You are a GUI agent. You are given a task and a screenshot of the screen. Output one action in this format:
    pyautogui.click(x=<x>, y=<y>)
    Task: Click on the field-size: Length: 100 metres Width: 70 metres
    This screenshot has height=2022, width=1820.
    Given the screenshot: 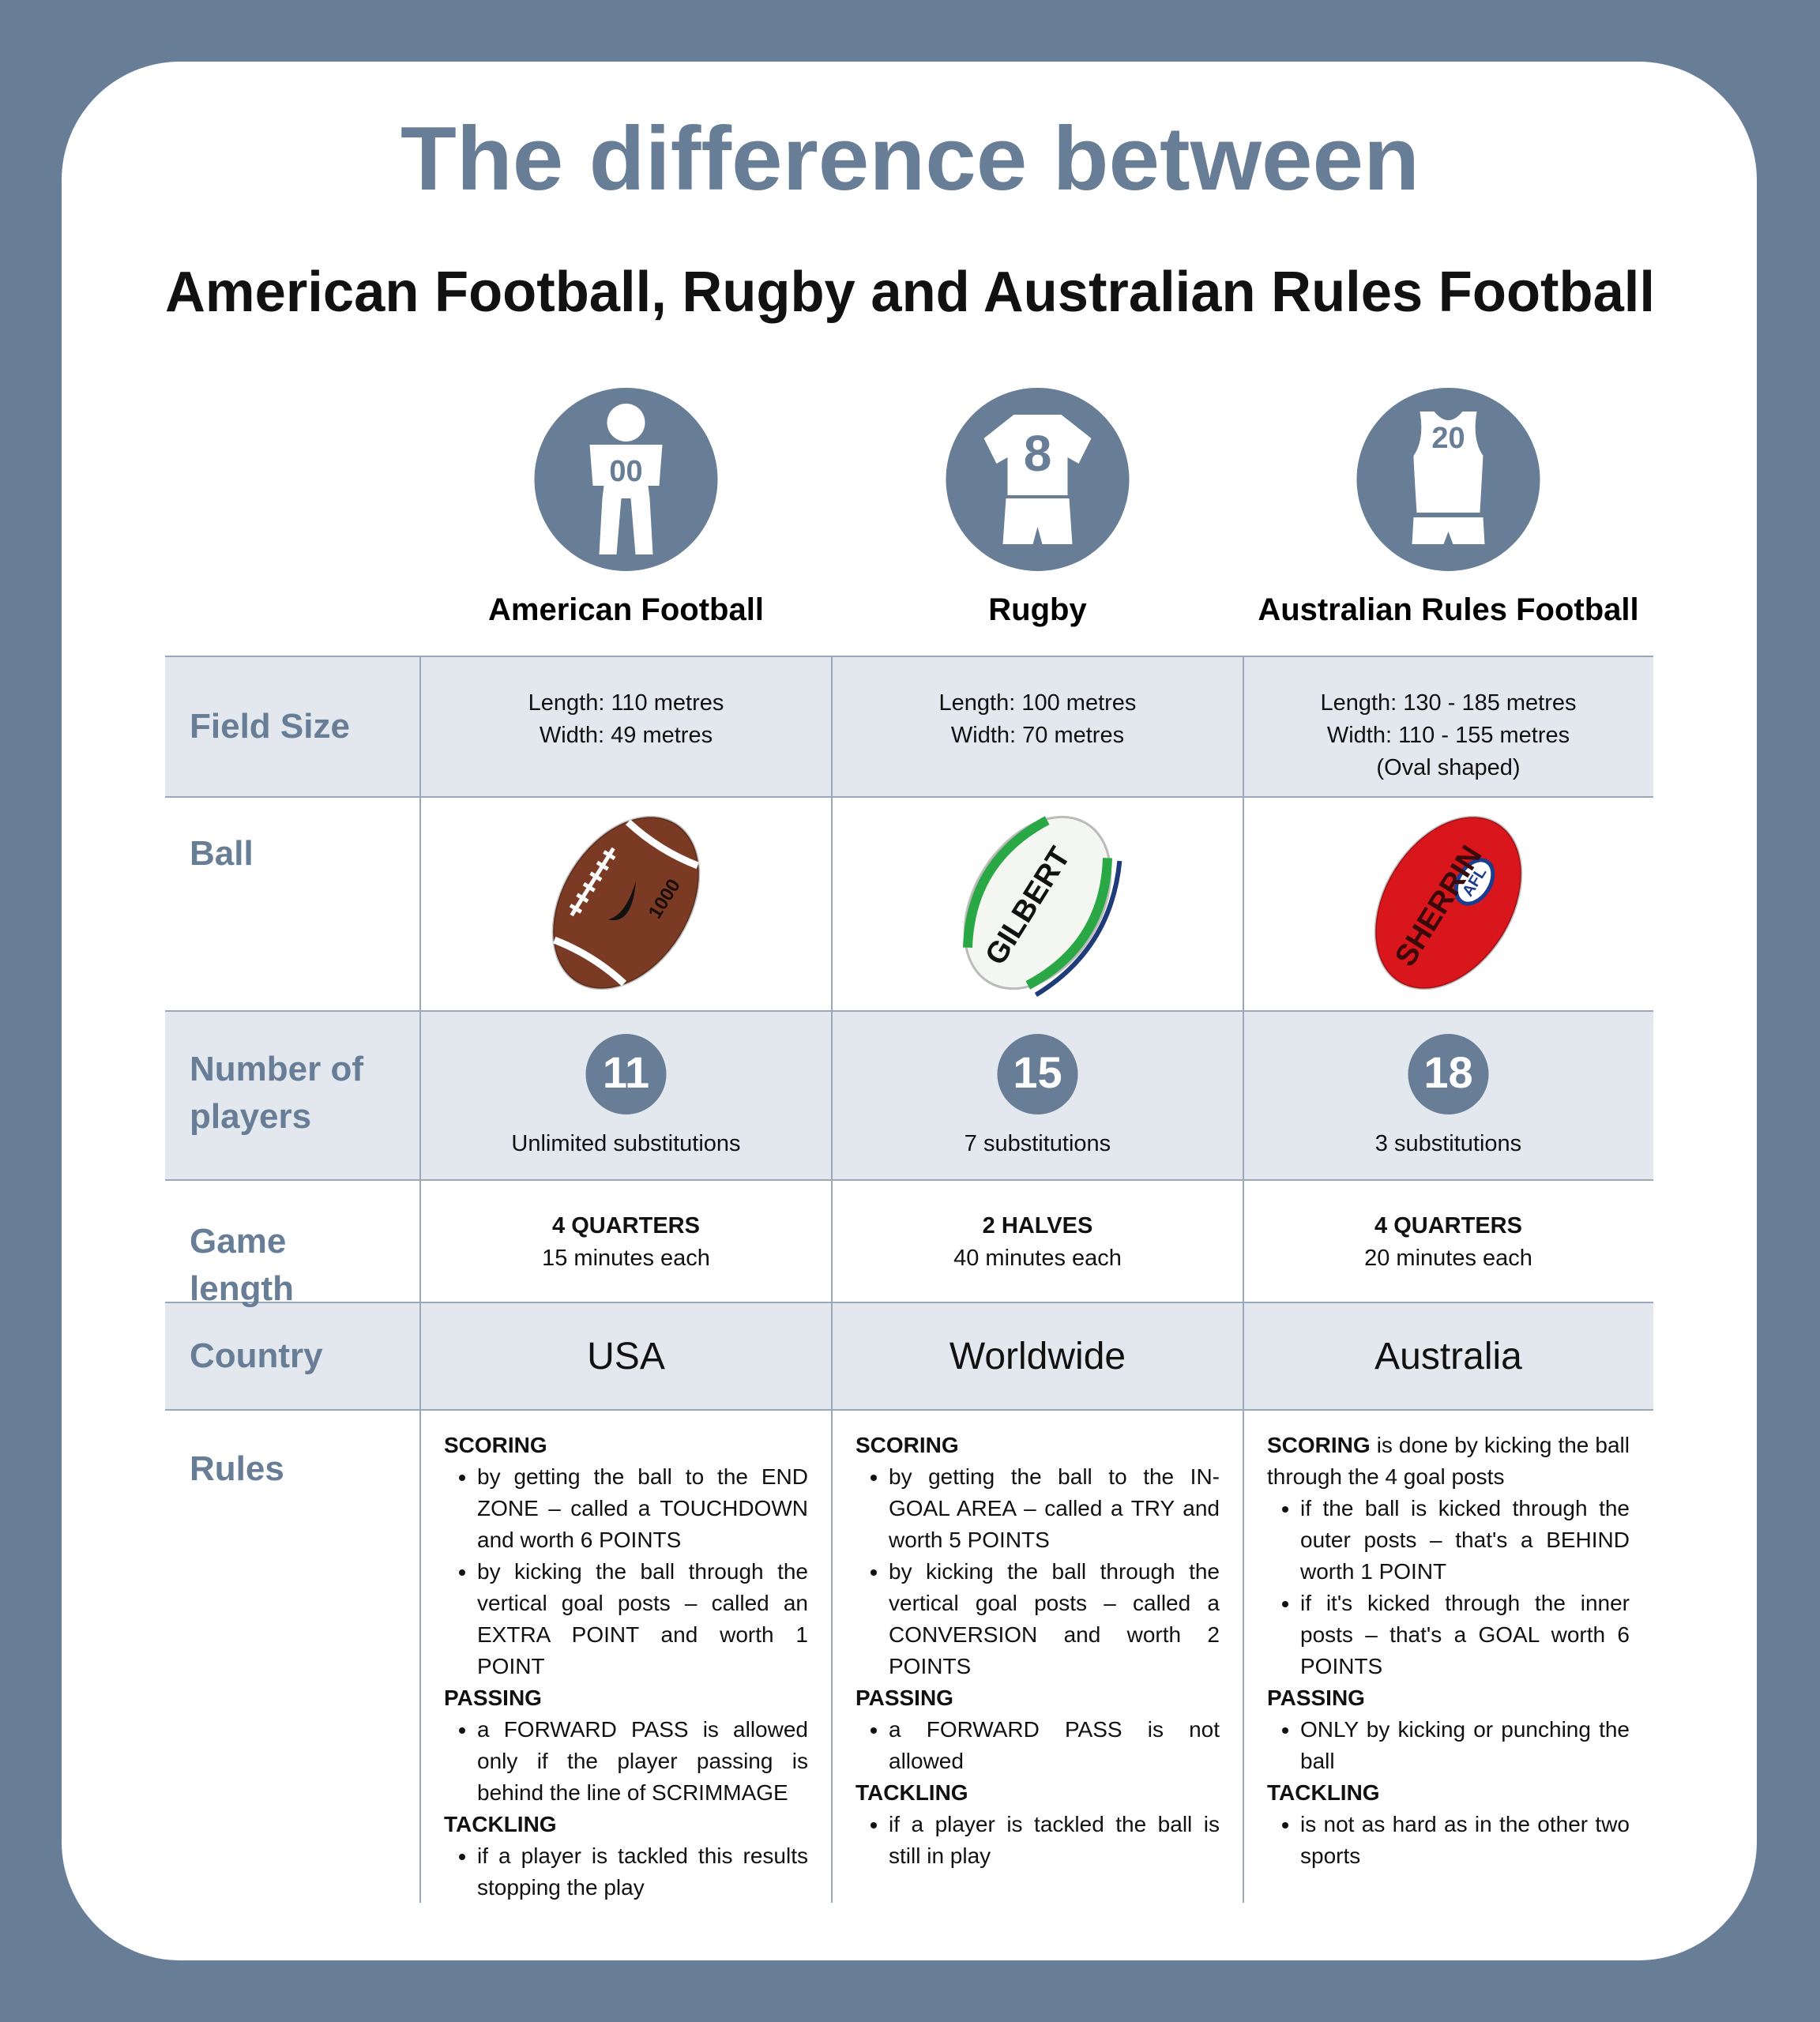 What is the action you would take?
    pyautogui.click(x=1037, y=719)
    